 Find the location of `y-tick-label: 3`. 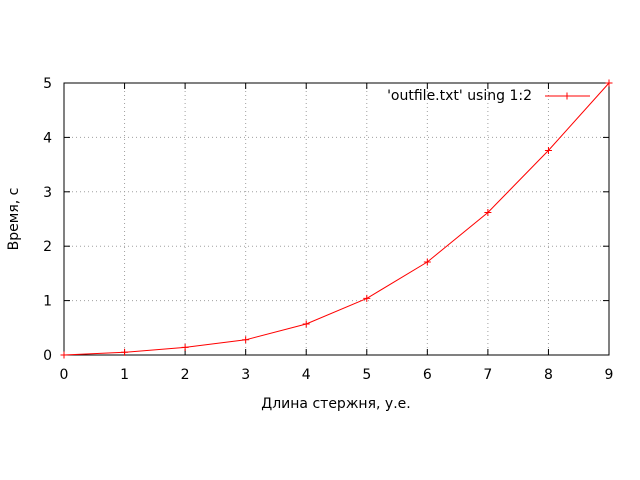

y-tick-label: 3 is located at coordinates (47, 193).